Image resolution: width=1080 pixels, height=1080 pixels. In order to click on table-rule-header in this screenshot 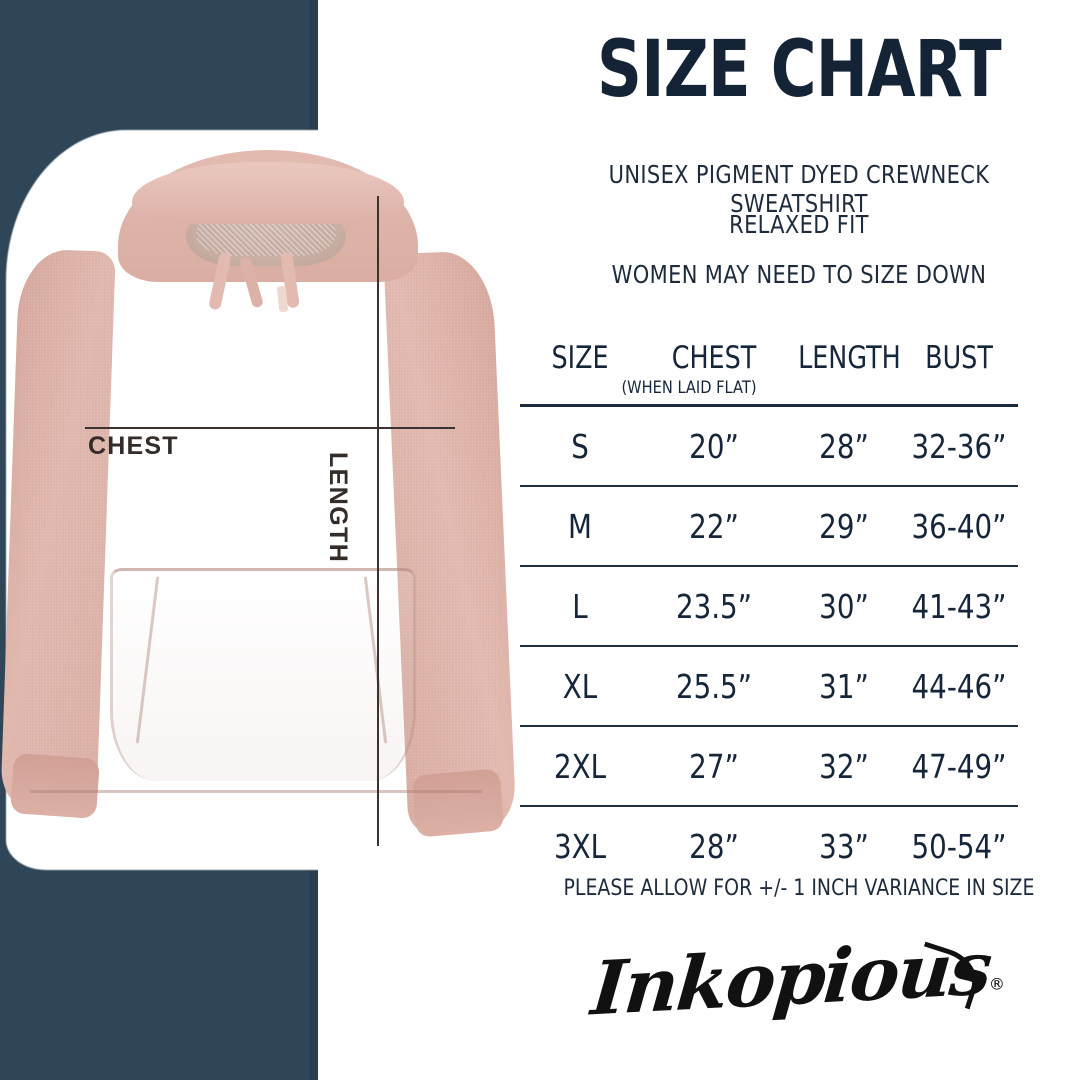, I will do `click(769, 405)`.